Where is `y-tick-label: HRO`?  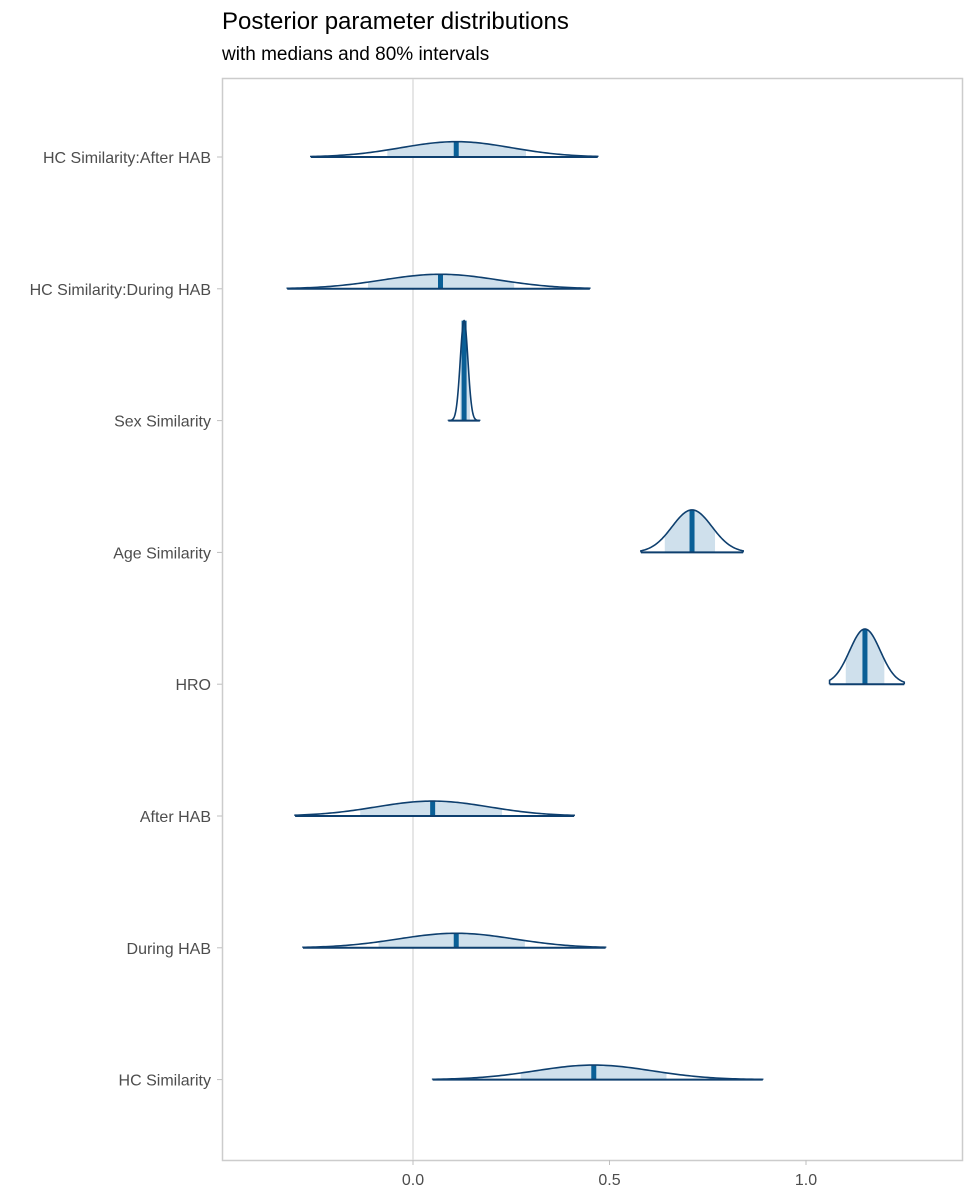 y-tick-label: HRO is located at coordinates (193, 685).